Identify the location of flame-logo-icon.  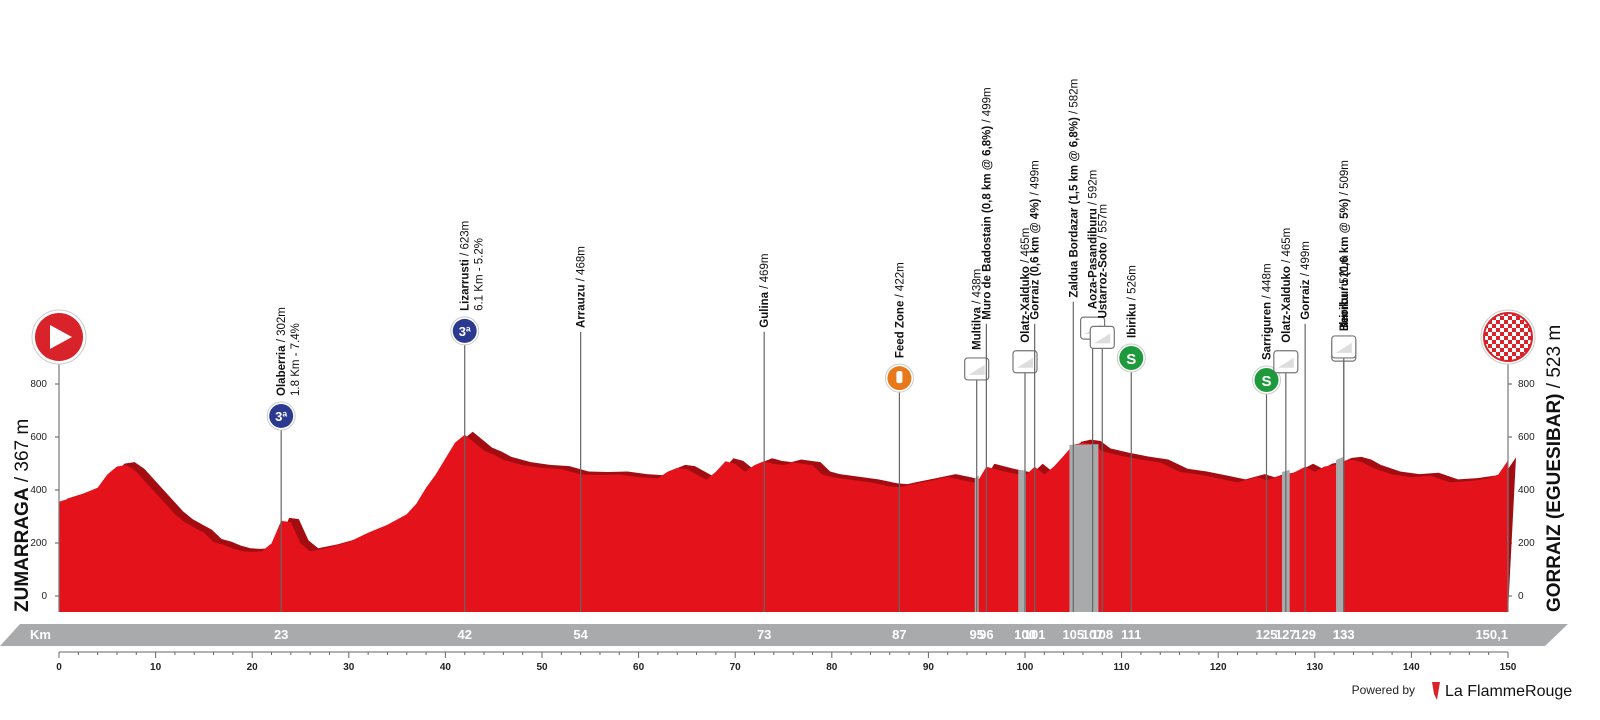
(1436, 691).